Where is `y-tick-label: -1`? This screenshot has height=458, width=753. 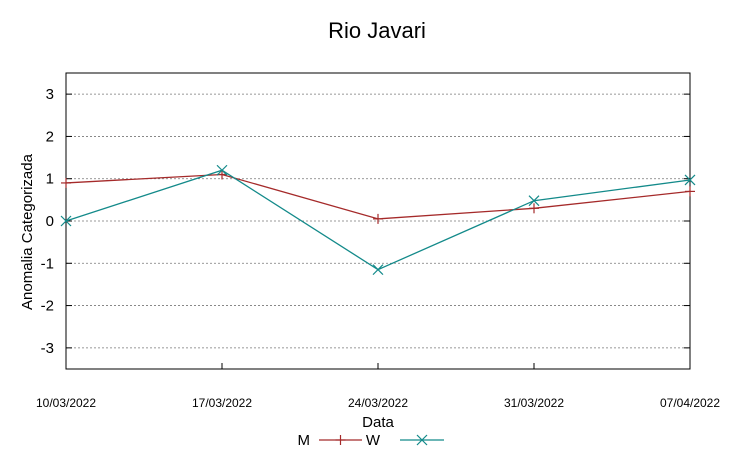 y-tick-label: -1 is located at coordinates (47, 263).